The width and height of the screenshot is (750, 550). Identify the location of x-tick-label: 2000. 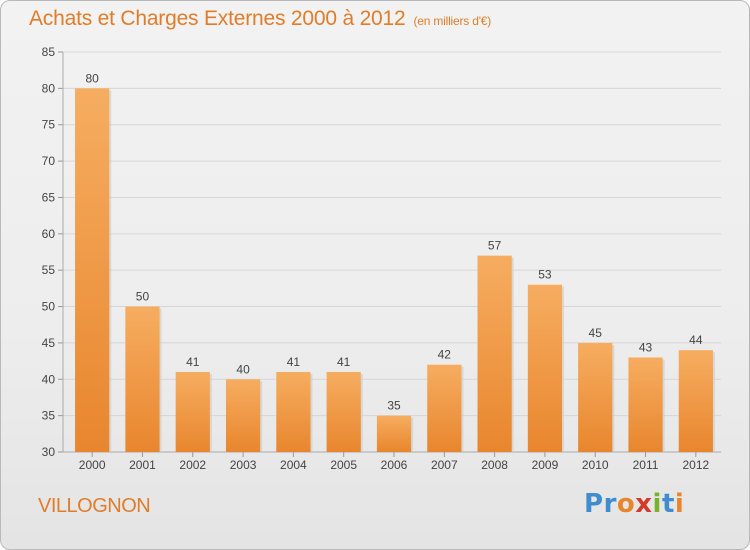
(92, 465).